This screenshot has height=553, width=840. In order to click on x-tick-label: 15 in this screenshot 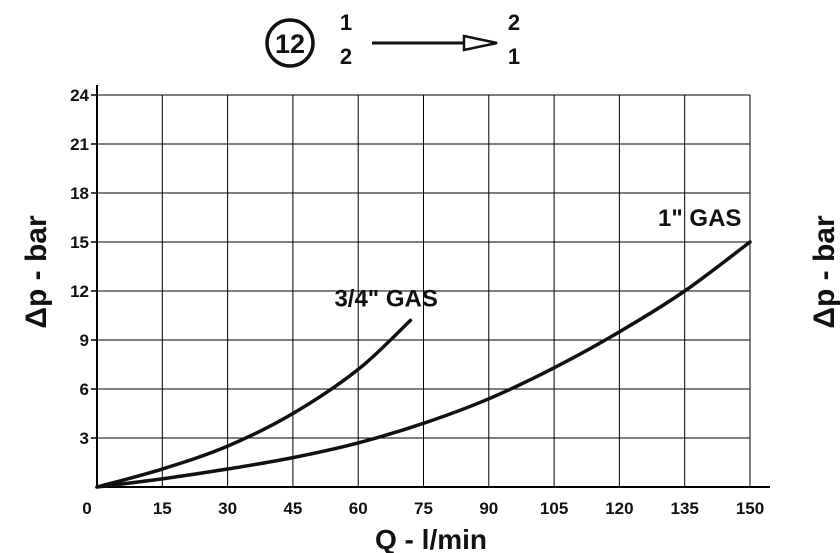, I will do `click(162, 508)`.